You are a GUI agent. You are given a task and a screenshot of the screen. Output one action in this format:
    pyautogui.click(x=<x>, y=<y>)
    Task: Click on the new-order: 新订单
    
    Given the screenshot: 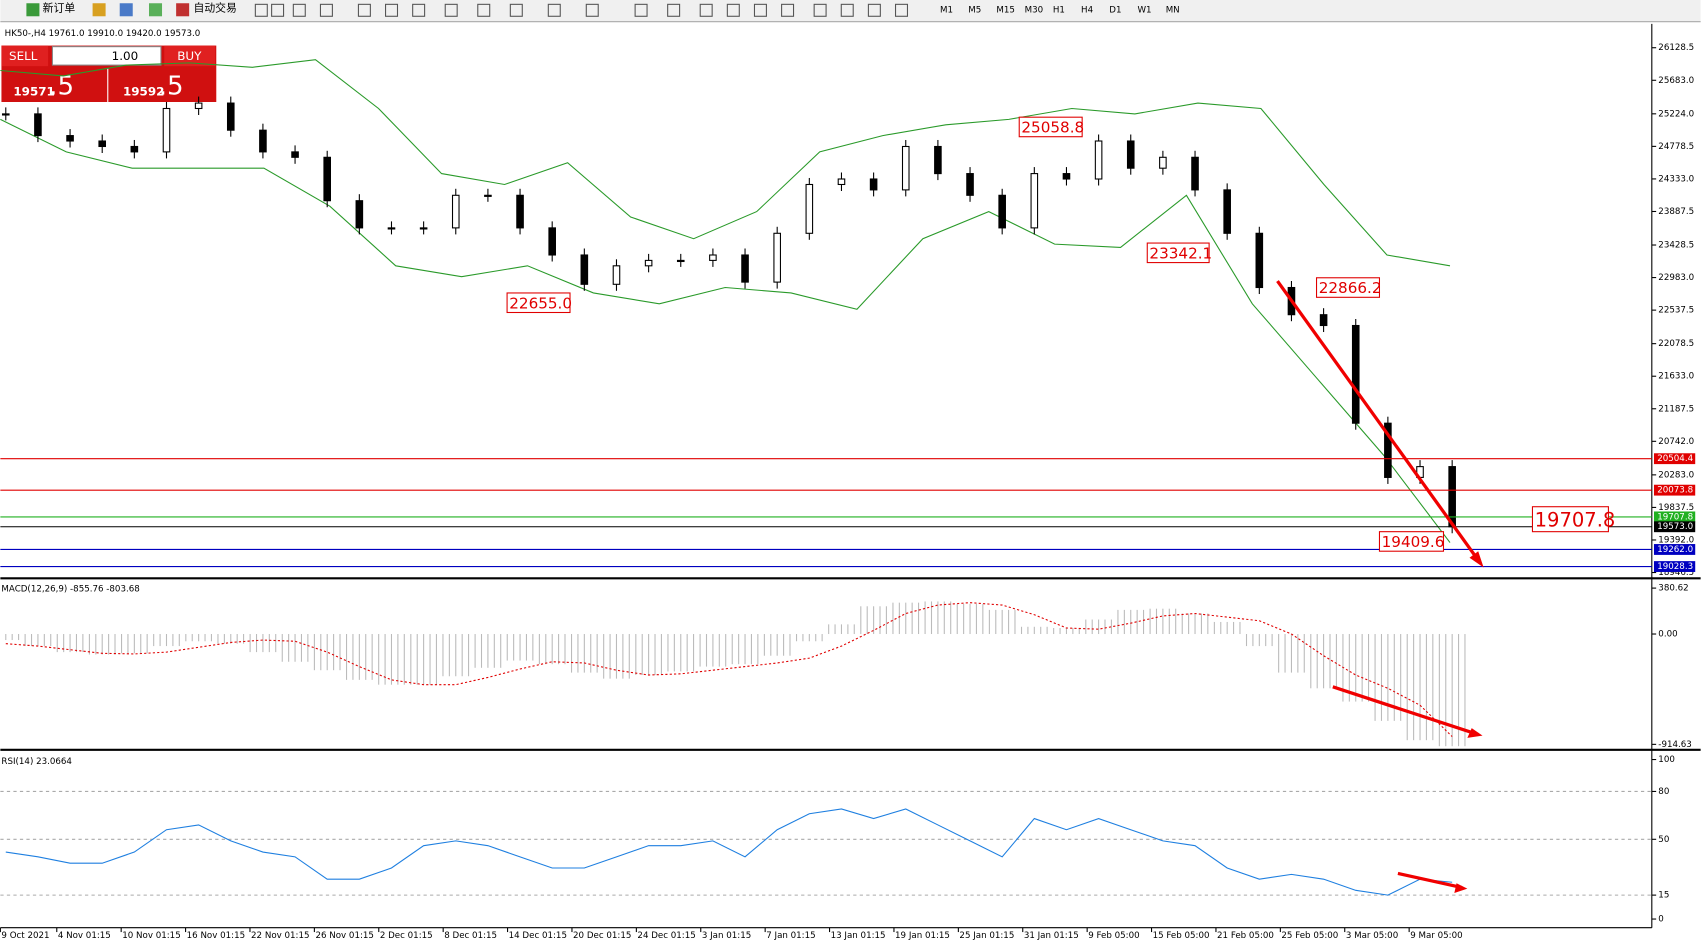 What is the action you would take?
    pyautogui.click(x=59, y=8)
    